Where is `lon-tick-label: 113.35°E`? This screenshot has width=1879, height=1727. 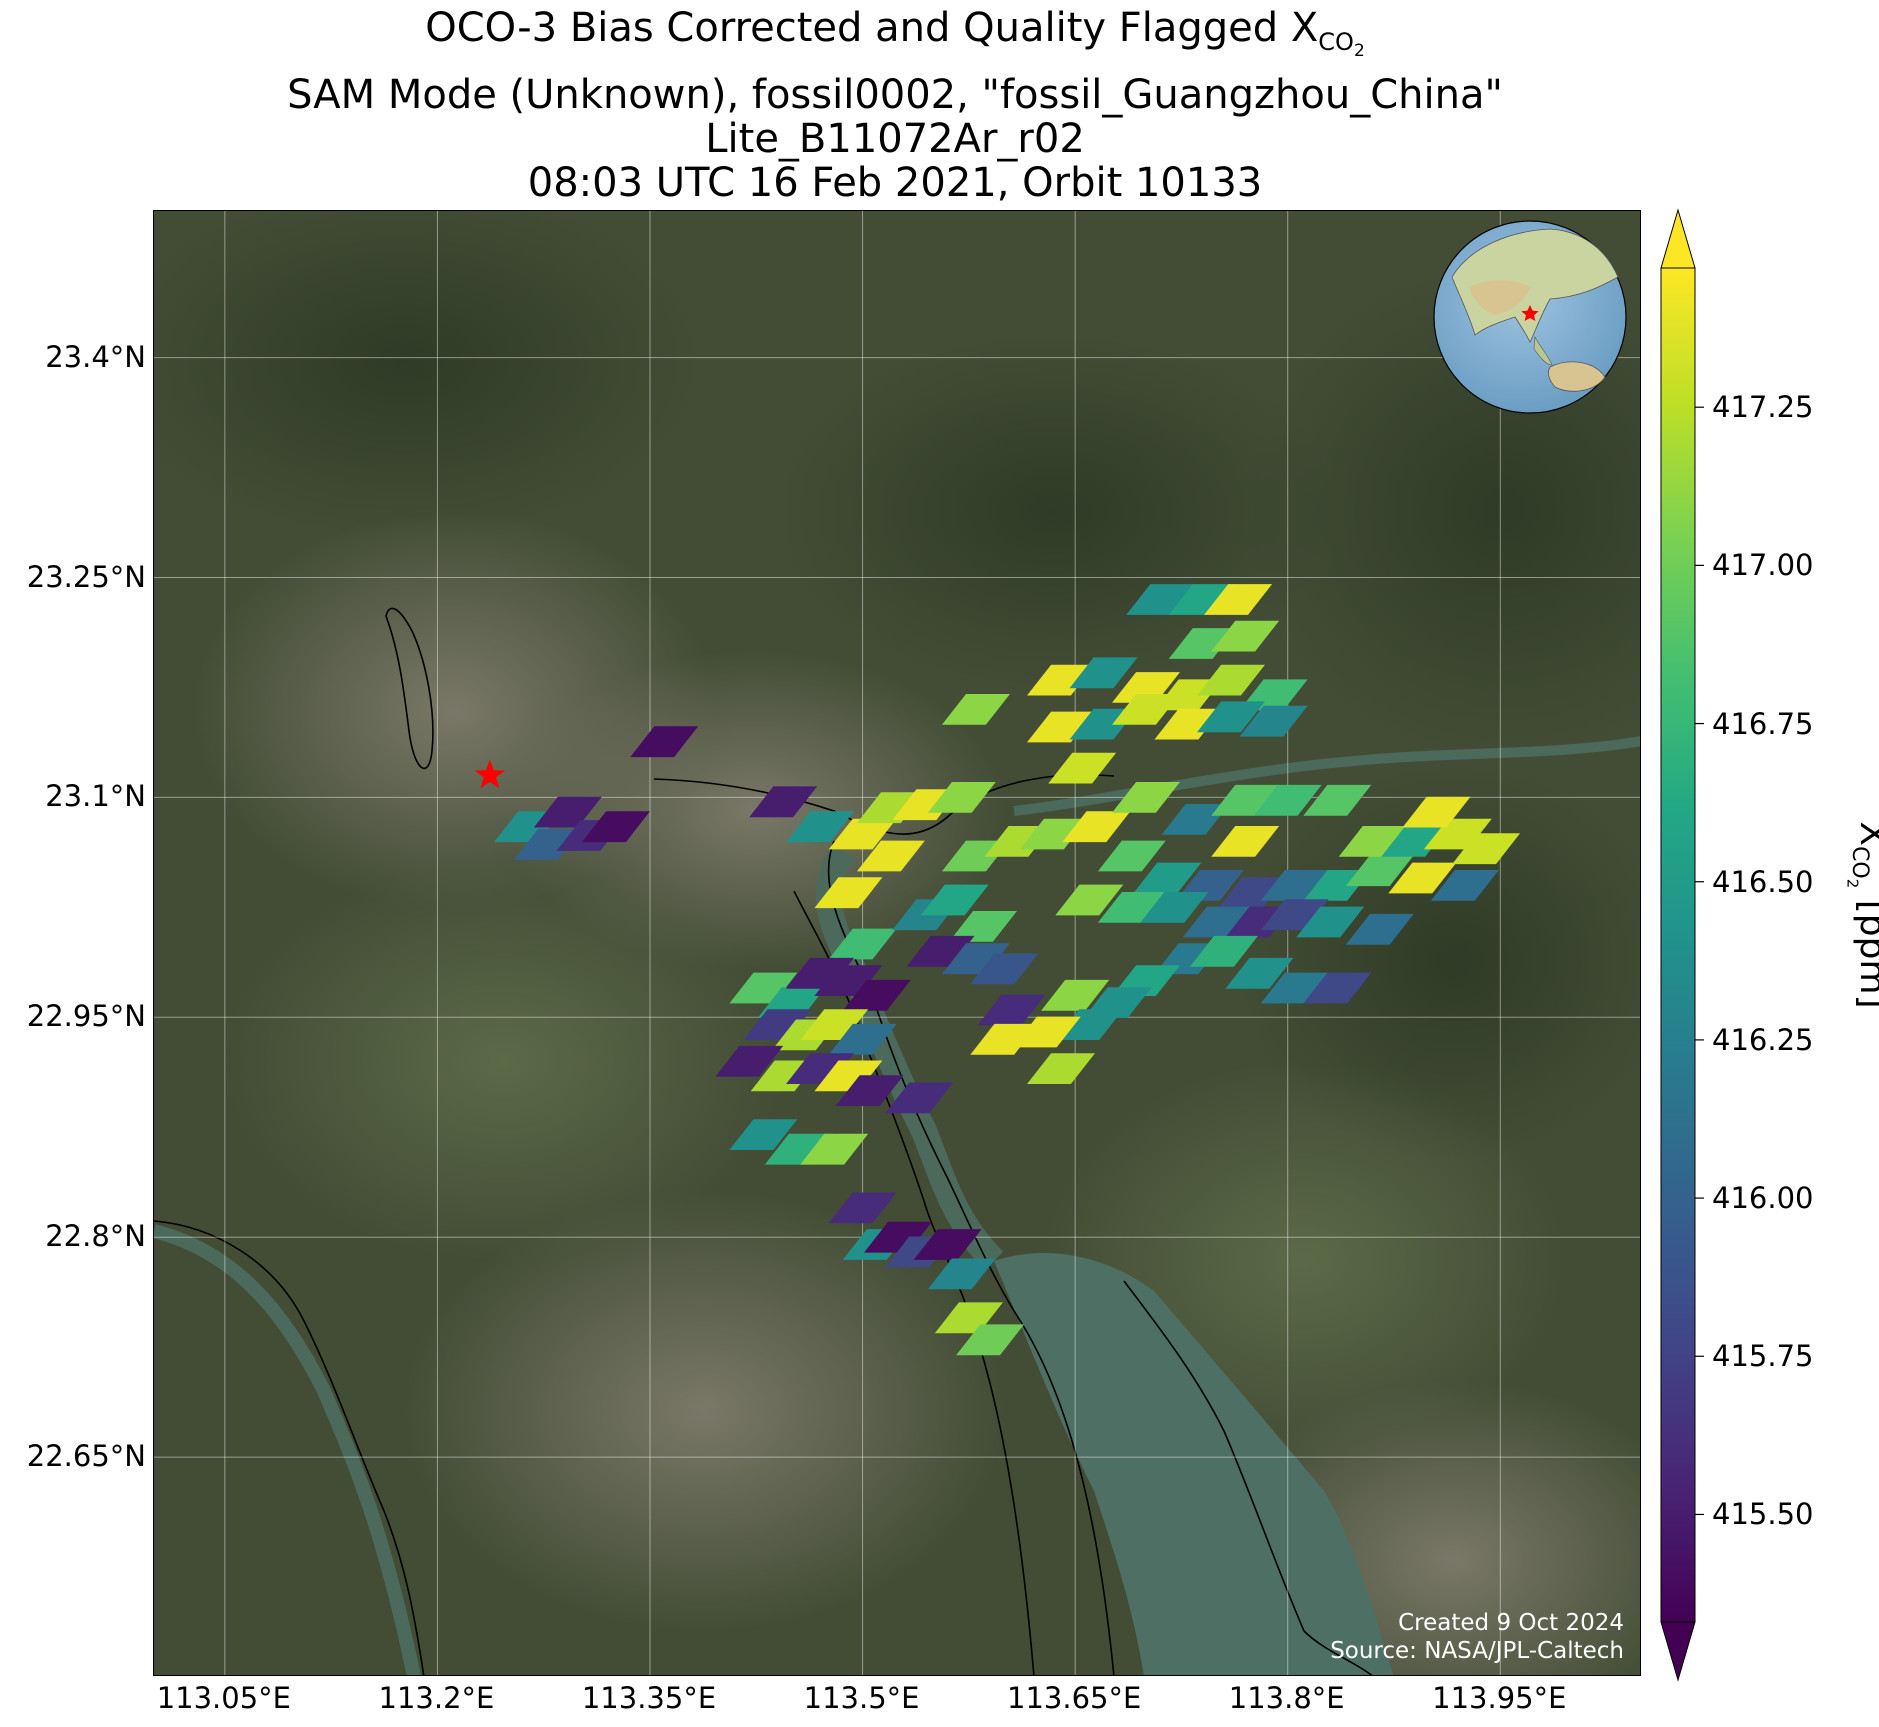 lon-tick-label: 113.35°E is located at coordinates (649, 1698).